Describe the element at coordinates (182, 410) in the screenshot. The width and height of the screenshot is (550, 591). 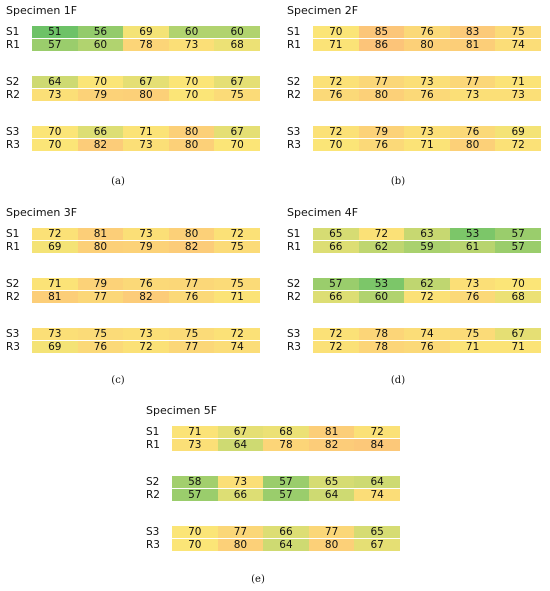
I see `panel-title: Specimen 5F` at that location.